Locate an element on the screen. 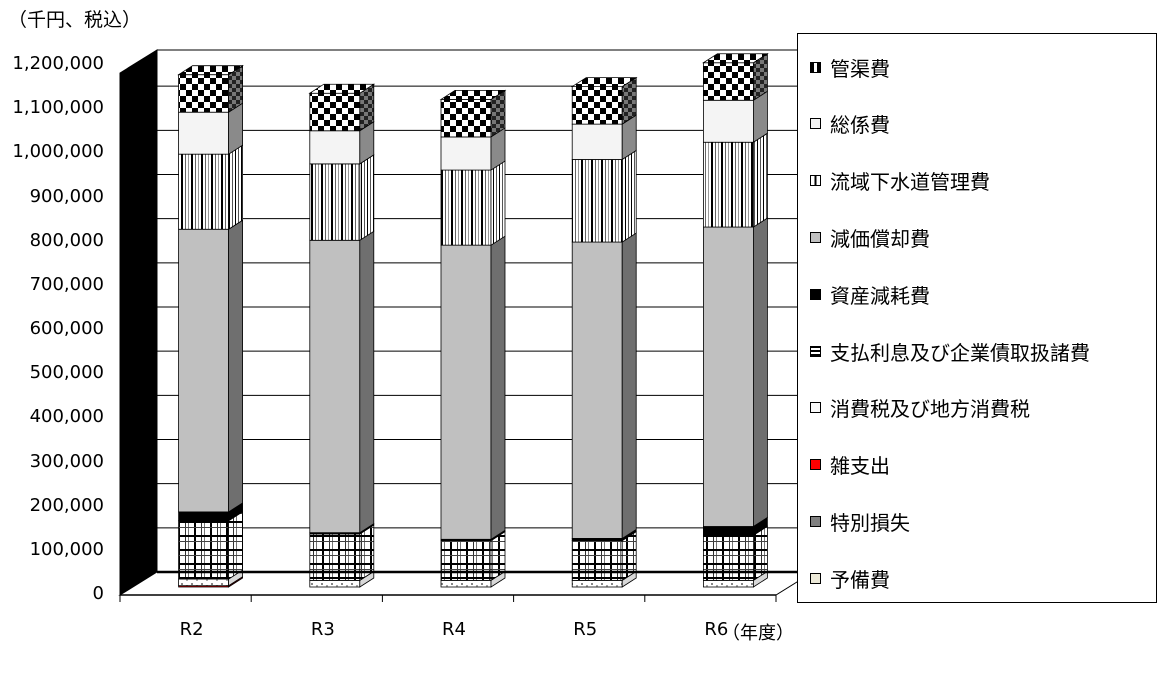  legend-item: 総係費 is located at coordinates (850, 124).